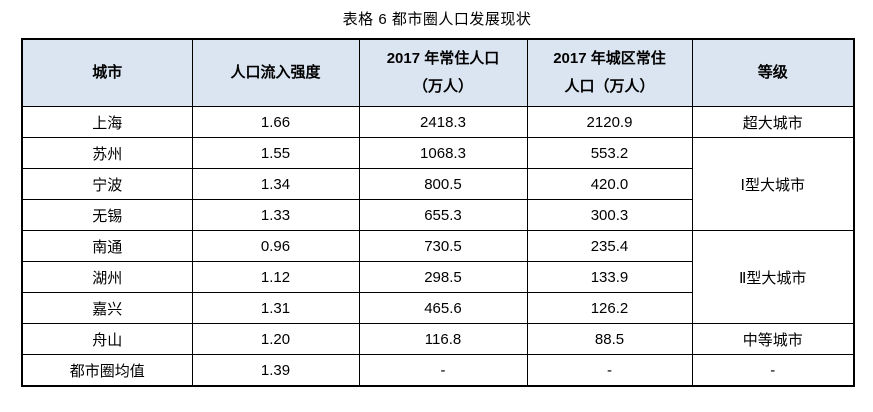 The image size is (873, 412). I want to click on city-cell: 湖州, so click(107, 277).